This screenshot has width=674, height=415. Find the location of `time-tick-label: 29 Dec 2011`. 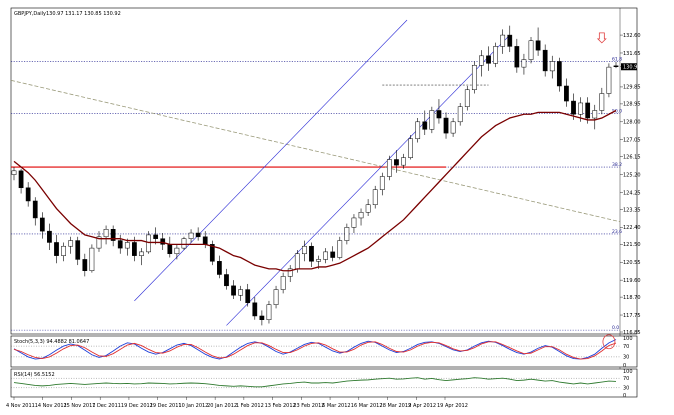

time-tick-label: 29 Dec 2011 is located at coordinates (166, 406).